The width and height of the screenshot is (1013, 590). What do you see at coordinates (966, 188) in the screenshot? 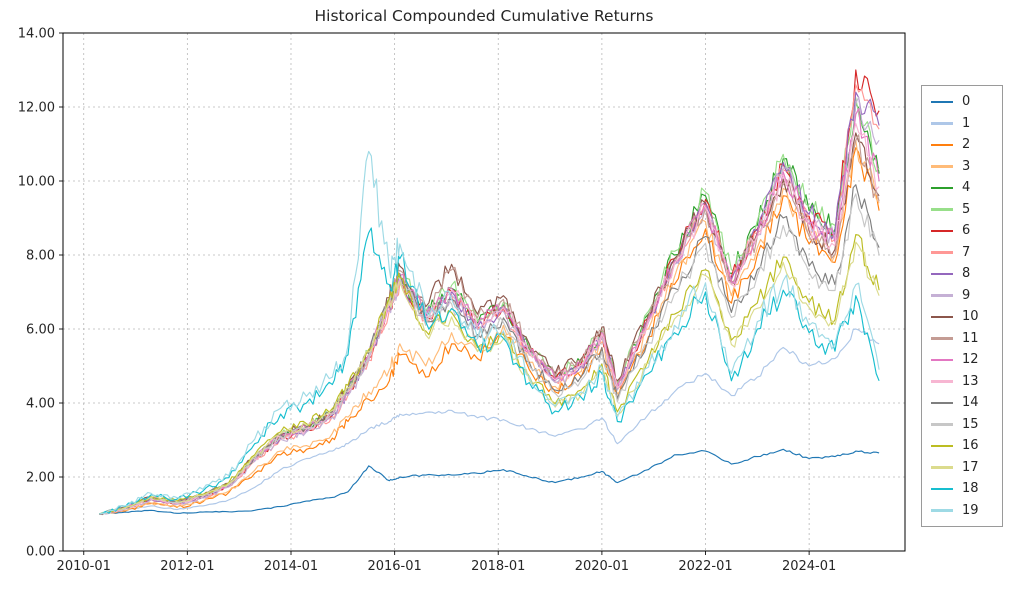
I see `legend-label: 4` at bounding box center [966, 188].